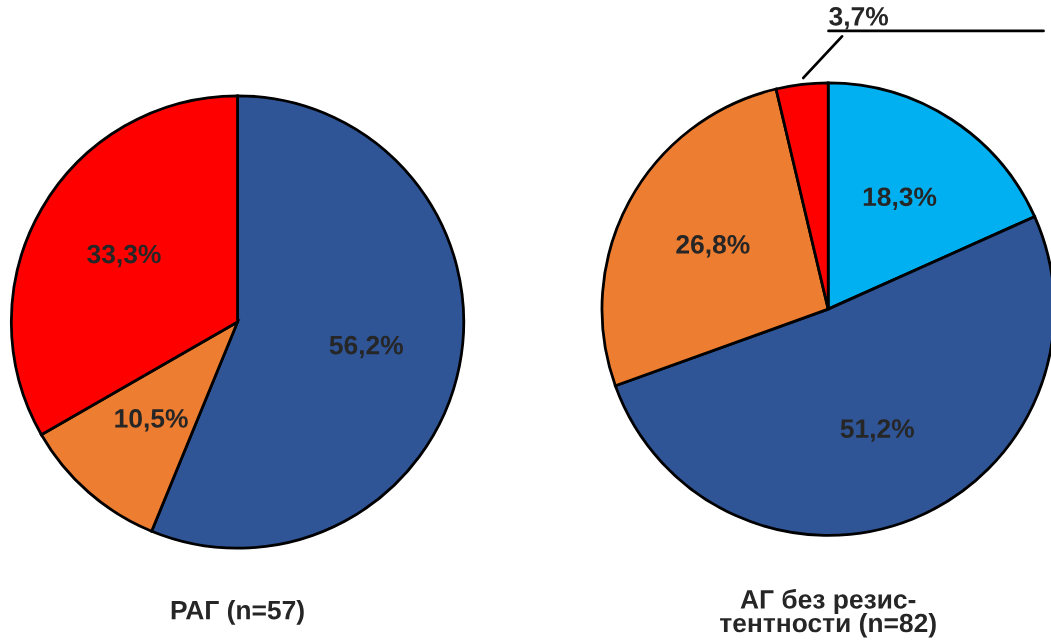  I want to click on data-label: 51,2%, so click(877, 430).